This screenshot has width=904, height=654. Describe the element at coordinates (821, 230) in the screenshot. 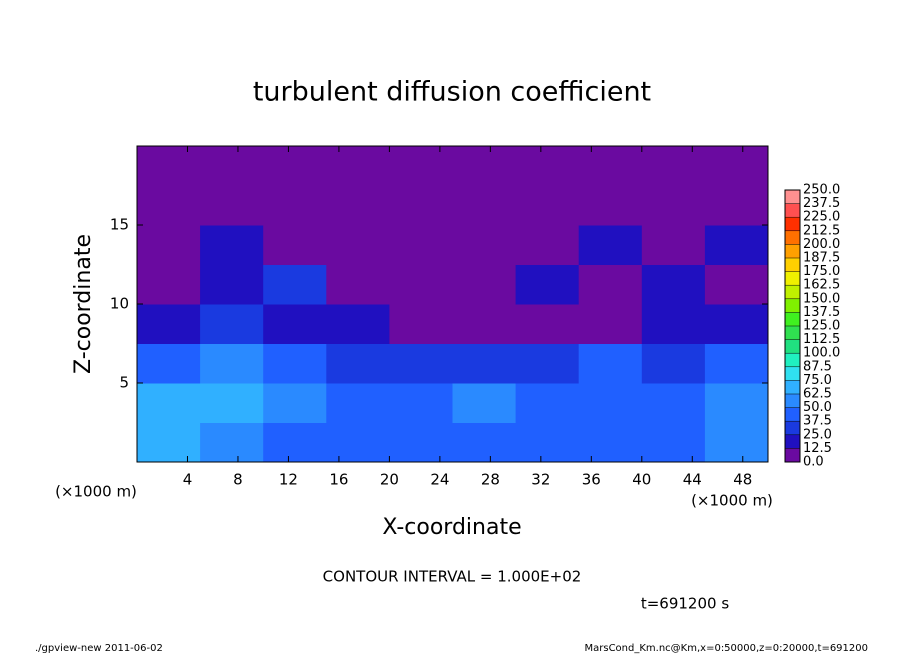

I see `colorbar-label: 212.5` at that location.